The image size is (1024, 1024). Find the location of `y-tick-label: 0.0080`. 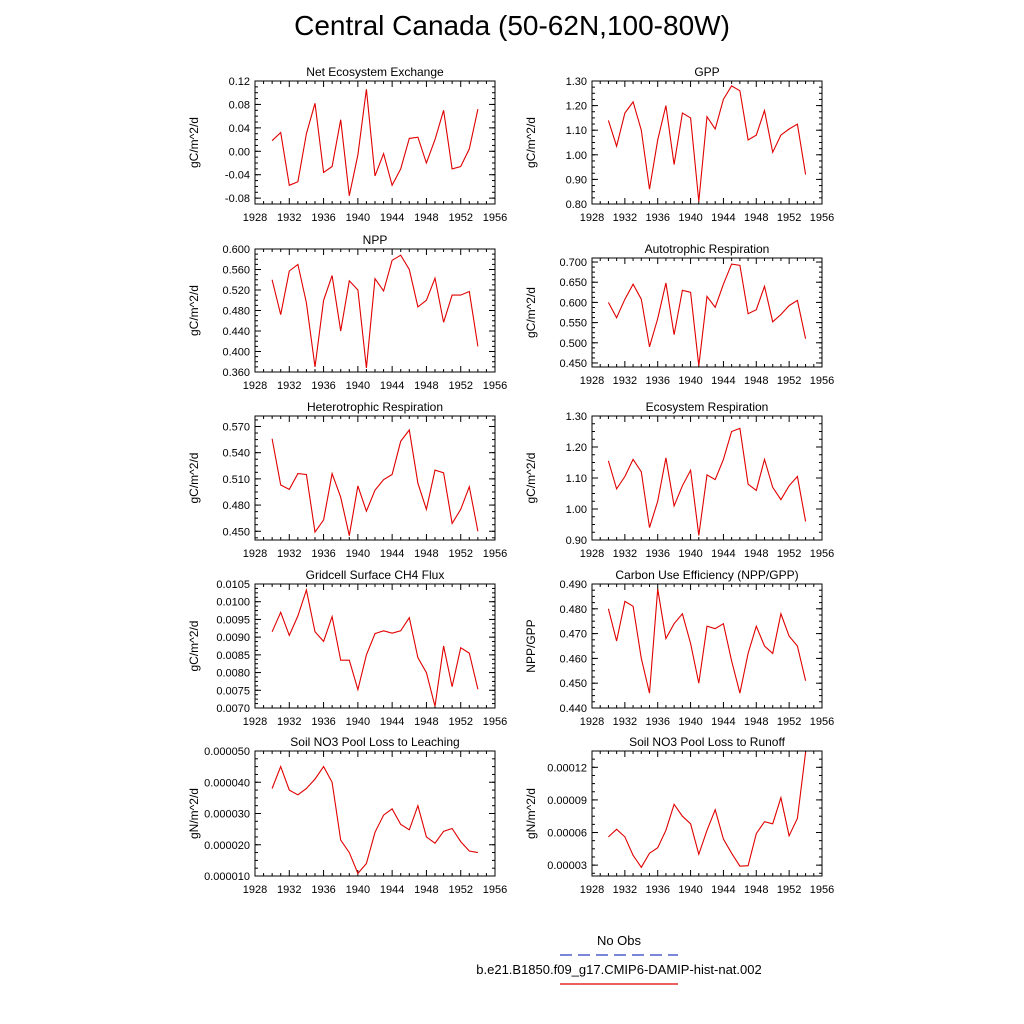

y-tick-label: 0.0080 is located at coordinates (233, 674).